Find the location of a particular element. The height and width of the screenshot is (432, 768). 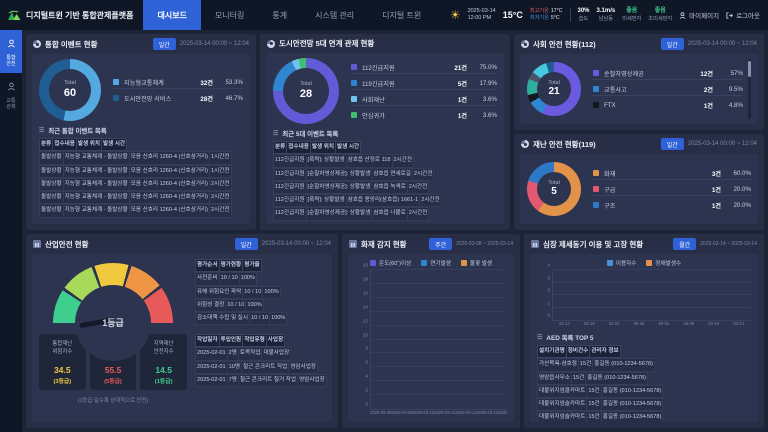

nav-item-0: 대시보드 is located at coordinates (172, 15).